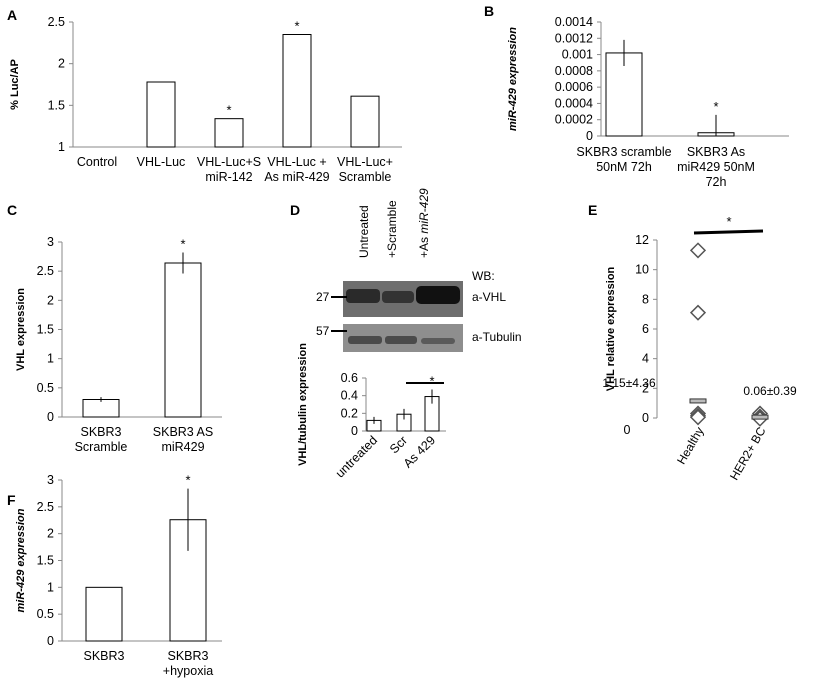 The height and width of the screenshot is (685, 824). What do you see at coordinates (161, 162) in the screenshot?
I see `x-category-label: VHL-Luc` at bounding box center [161, 162].